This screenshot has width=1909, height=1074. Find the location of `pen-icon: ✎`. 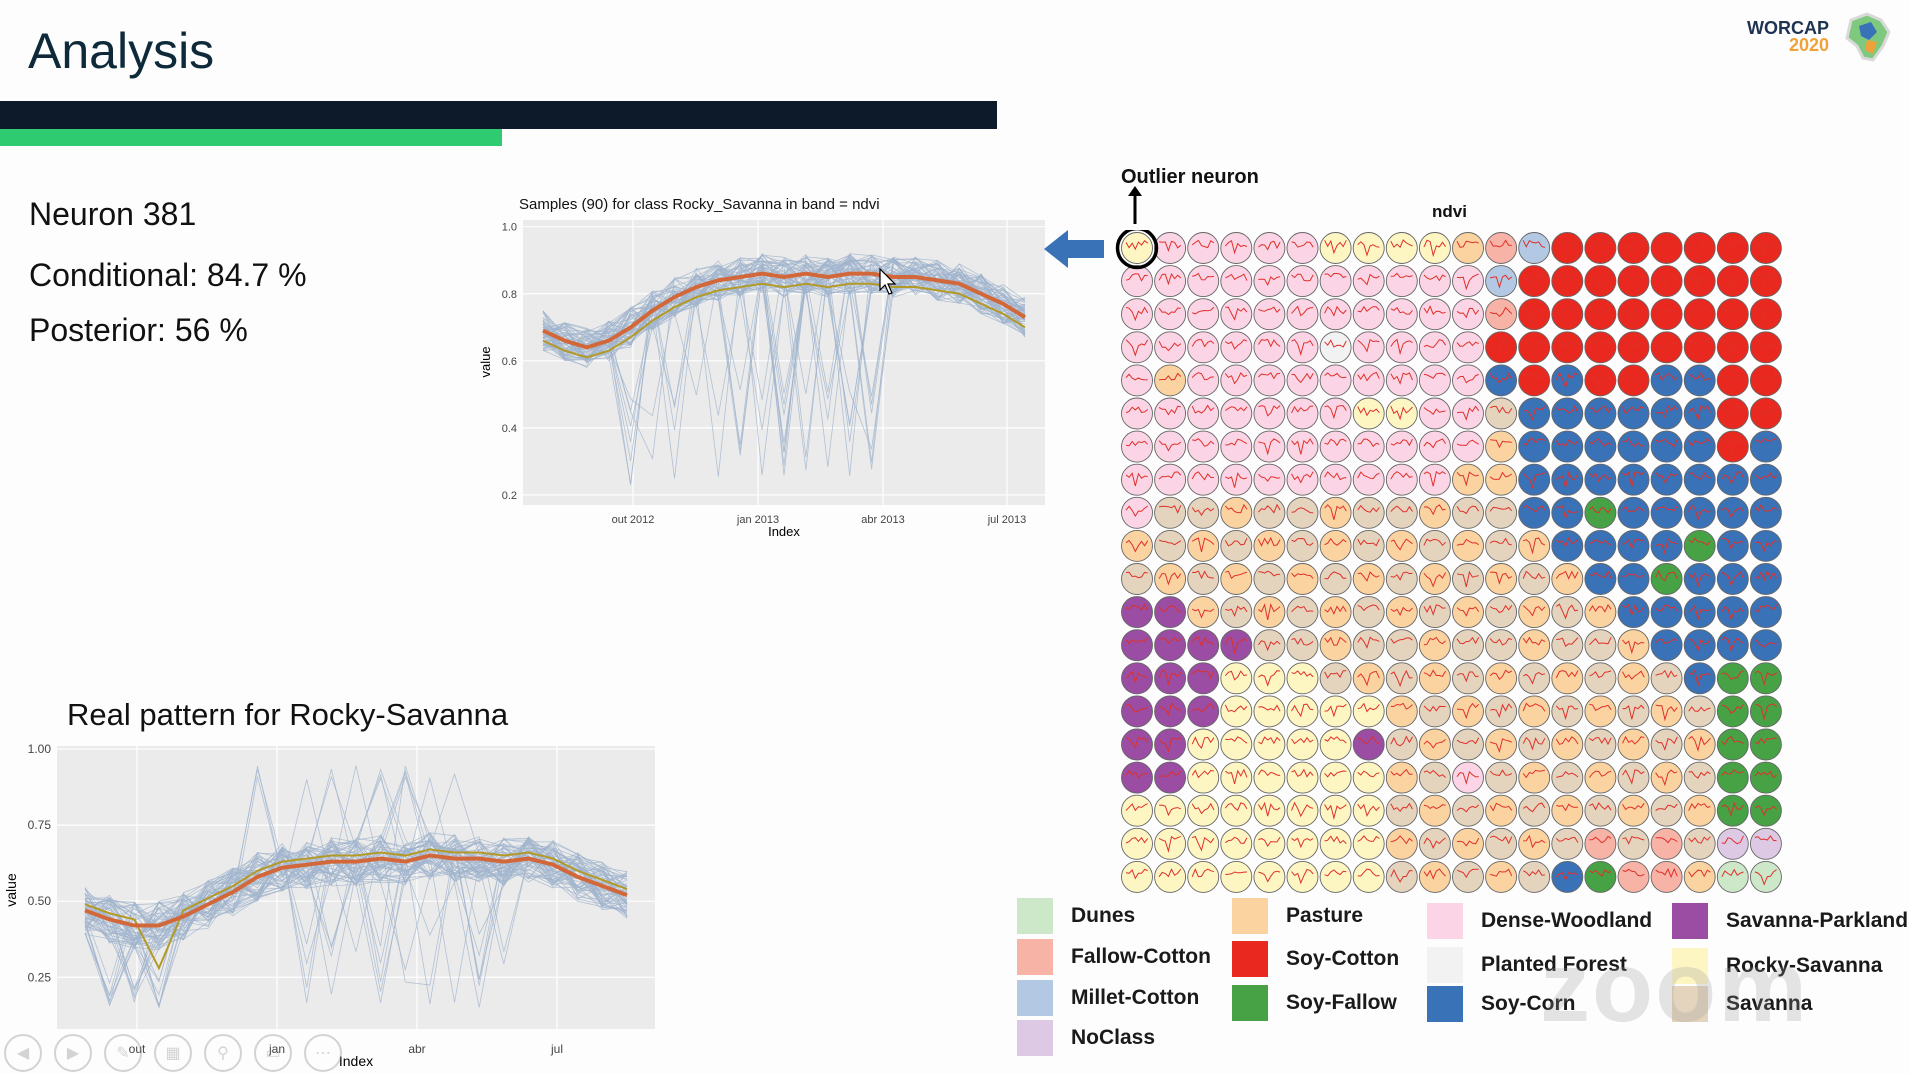

pen-icon: ✎ is located at coordinates (123, 1053).